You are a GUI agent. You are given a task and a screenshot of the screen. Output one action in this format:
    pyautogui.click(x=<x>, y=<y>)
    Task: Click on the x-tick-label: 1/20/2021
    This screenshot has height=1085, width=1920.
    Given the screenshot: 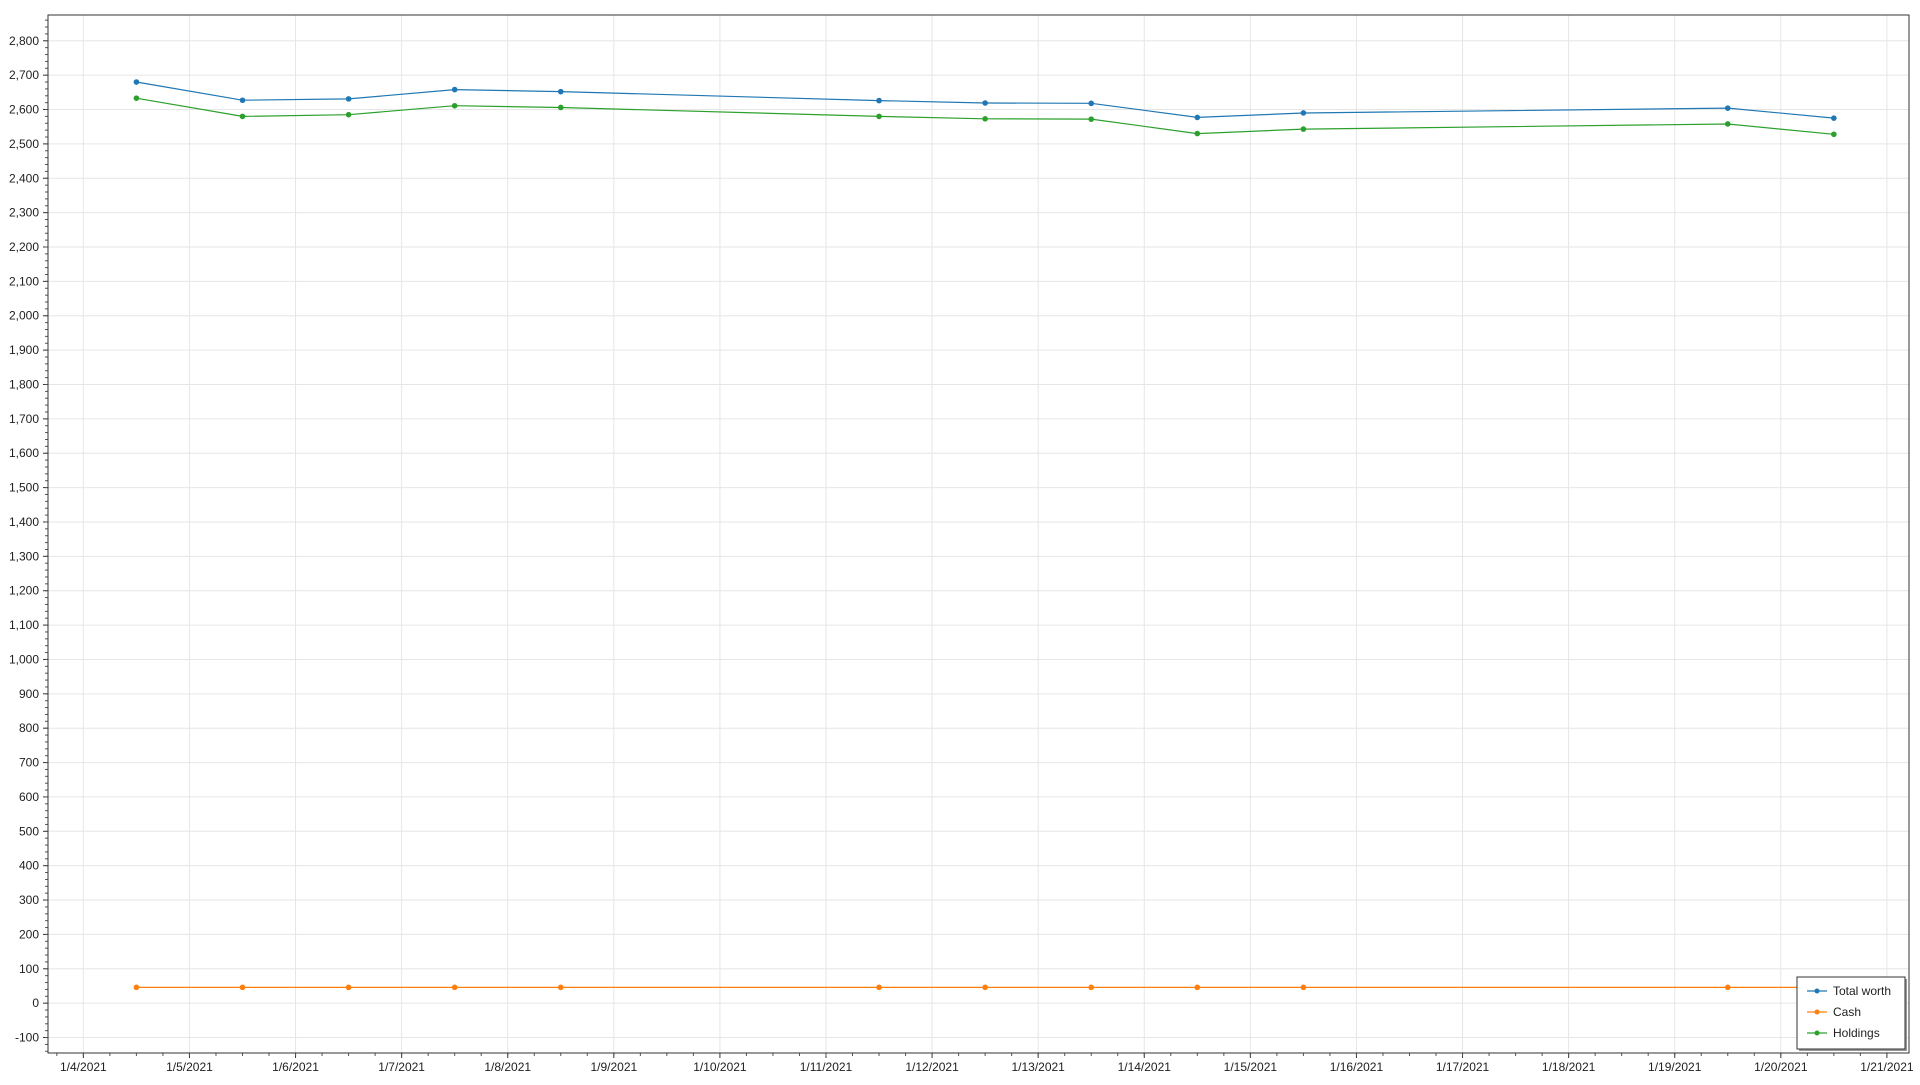 What is the action you would take?
    pyautogui.click(x=1781, y=1067)
    